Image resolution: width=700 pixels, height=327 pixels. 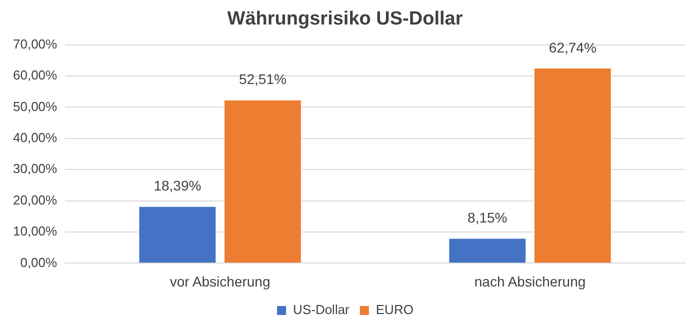 I want to click on y-tick-label: 50,00%, so click(x=35, y=106).